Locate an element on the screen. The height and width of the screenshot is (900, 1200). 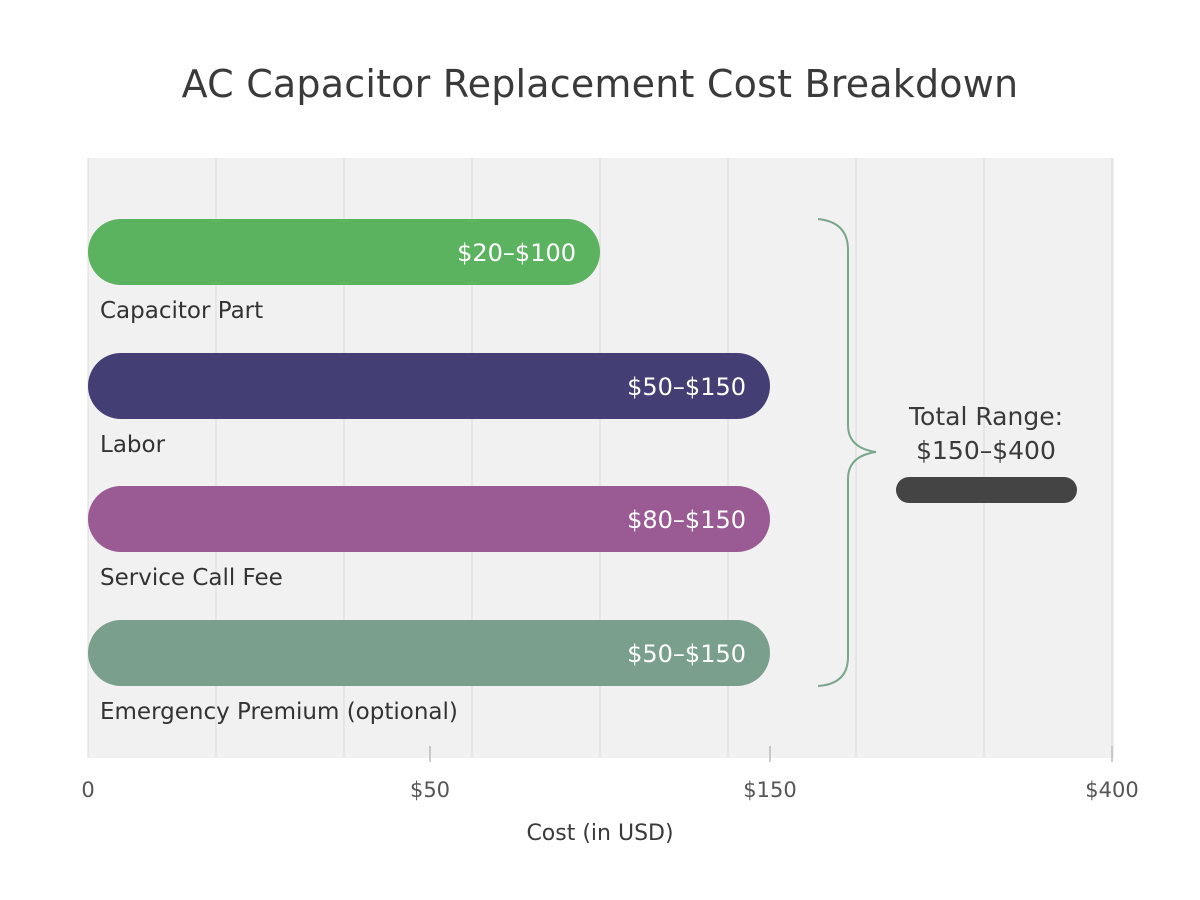
bar-data-label: $20–$100 is located at coordinates (516, 253).